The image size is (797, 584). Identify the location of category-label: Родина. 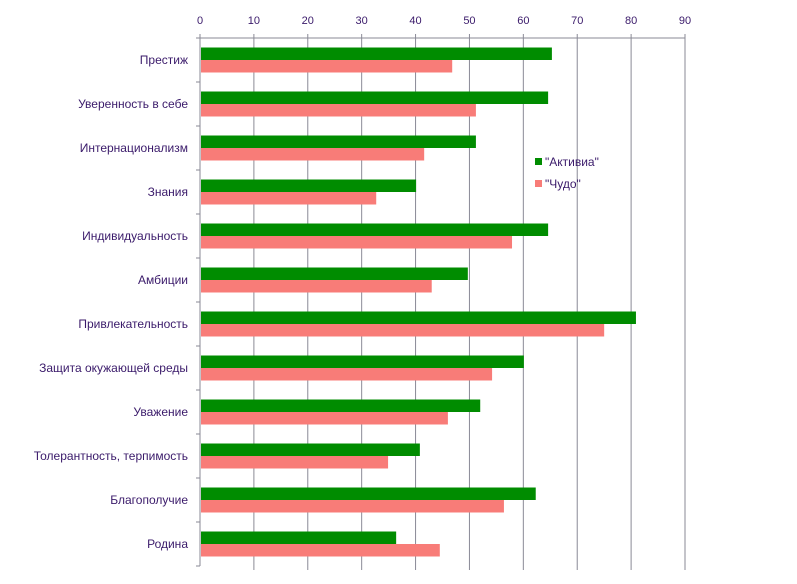
(167, 544).